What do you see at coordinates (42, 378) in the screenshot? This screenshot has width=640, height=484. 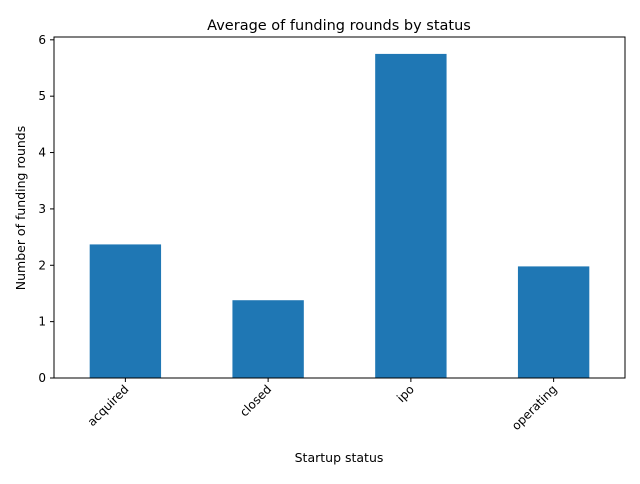 I see `y-tick-label: 0` at bounding box center [42, 378].